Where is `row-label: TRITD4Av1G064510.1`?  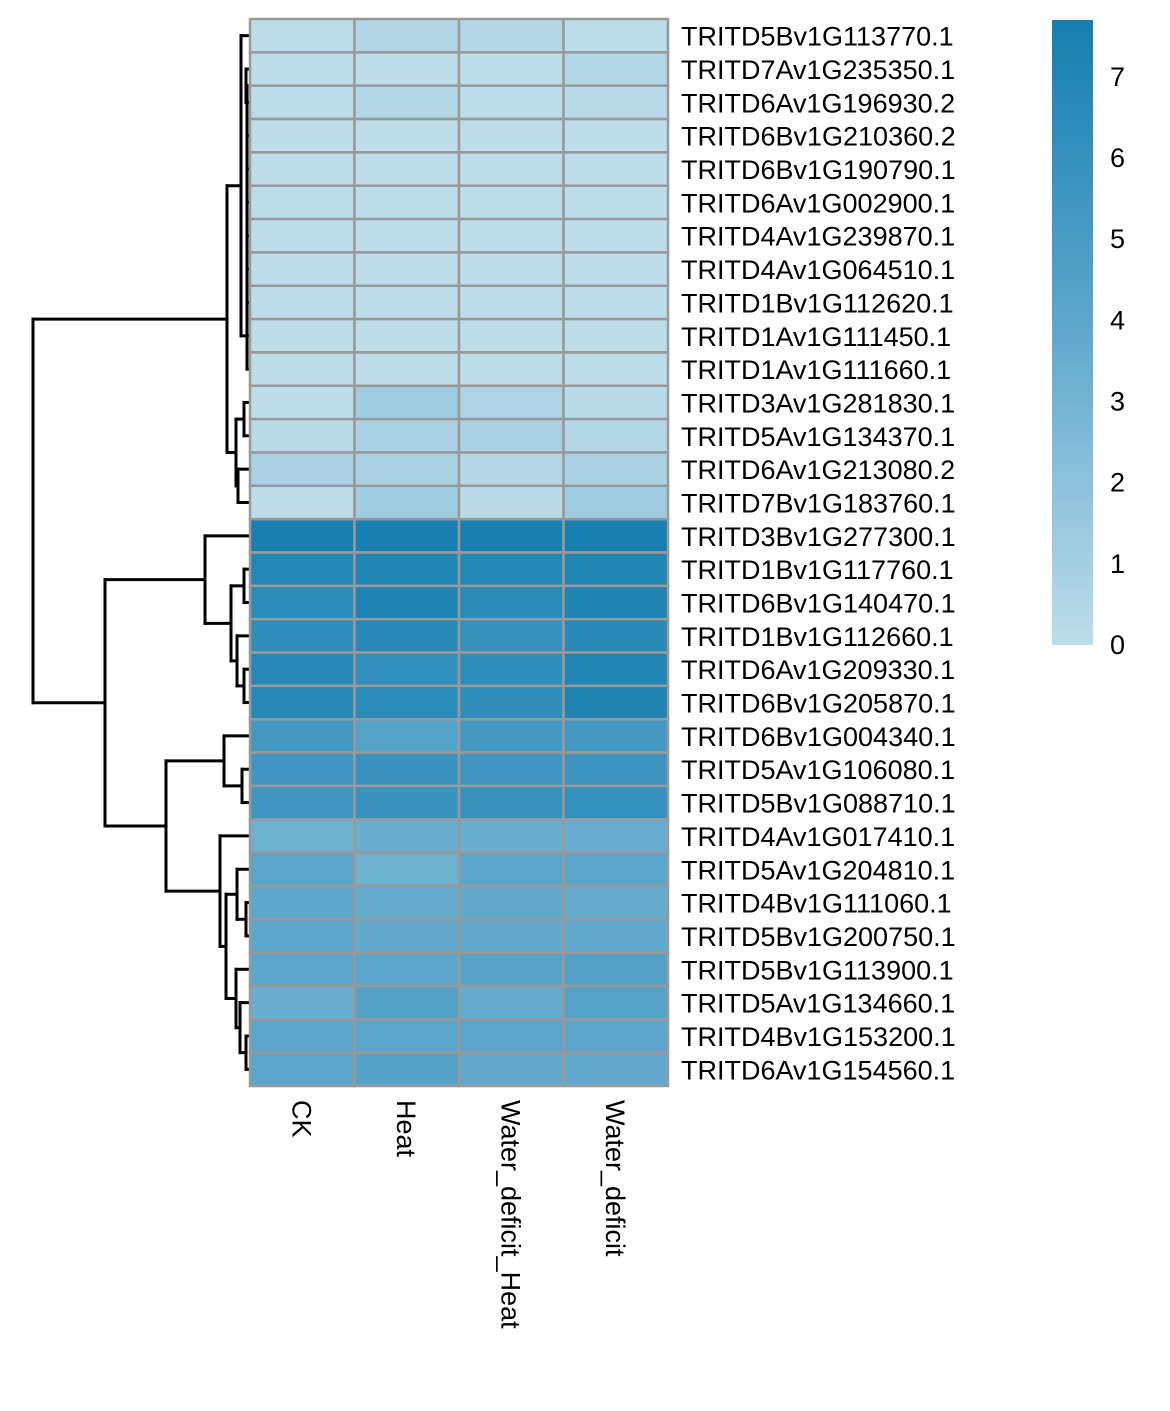 row-label: TRITD4Av1G064510.1 is located at coordinates (818, 270).